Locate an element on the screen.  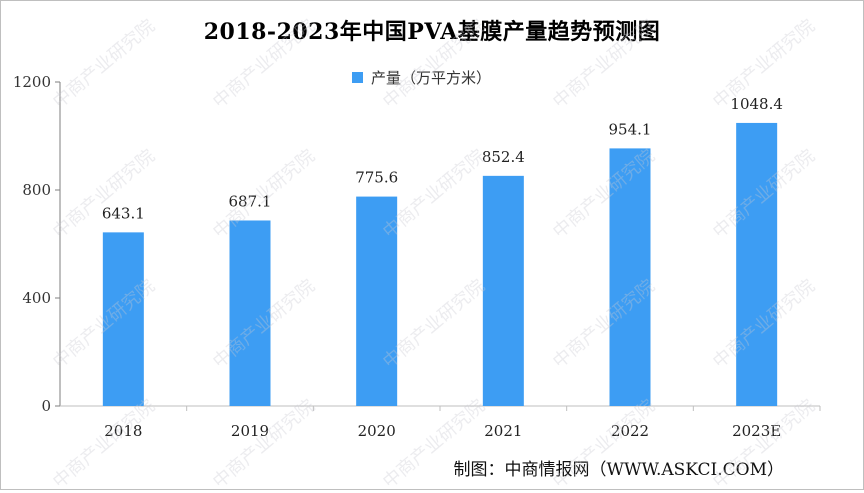
value-label: 852.4 is located at coordinates (503, 157).